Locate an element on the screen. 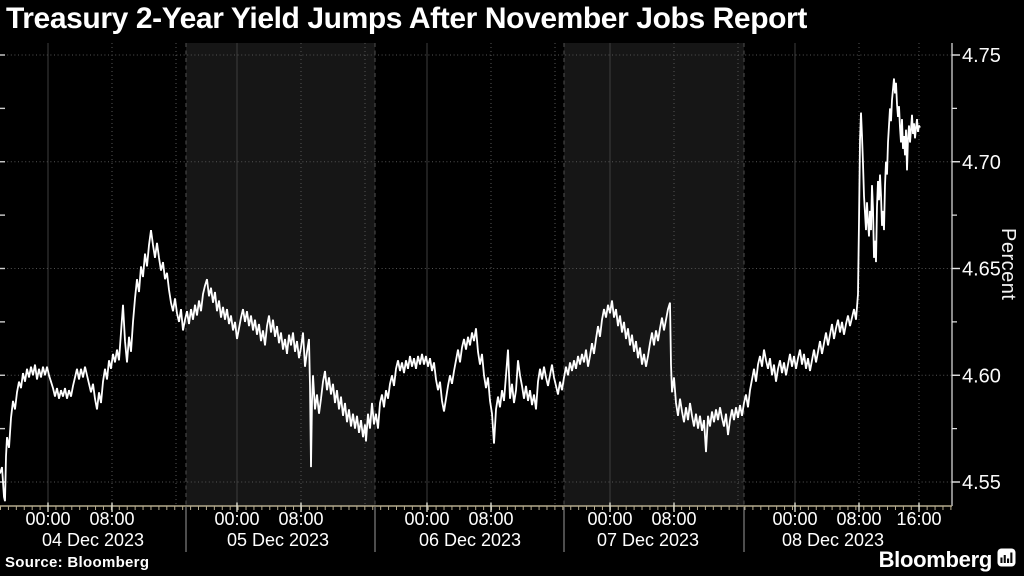 This screenshot has height=576, width=1024. y-axis-title: Percent is located at coordinates (1008, 264).